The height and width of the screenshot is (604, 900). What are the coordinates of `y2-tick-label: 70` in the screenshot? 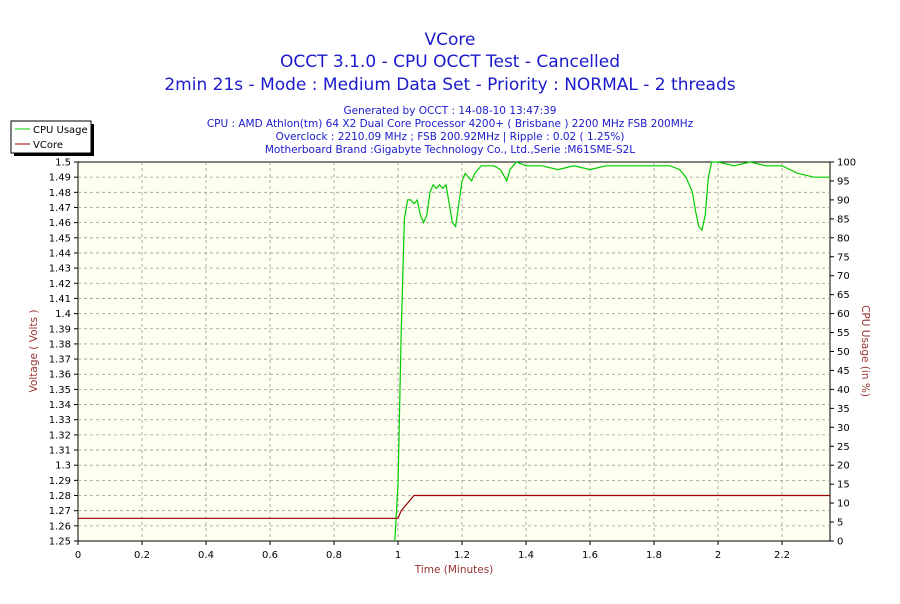 It's located at (843, 276).